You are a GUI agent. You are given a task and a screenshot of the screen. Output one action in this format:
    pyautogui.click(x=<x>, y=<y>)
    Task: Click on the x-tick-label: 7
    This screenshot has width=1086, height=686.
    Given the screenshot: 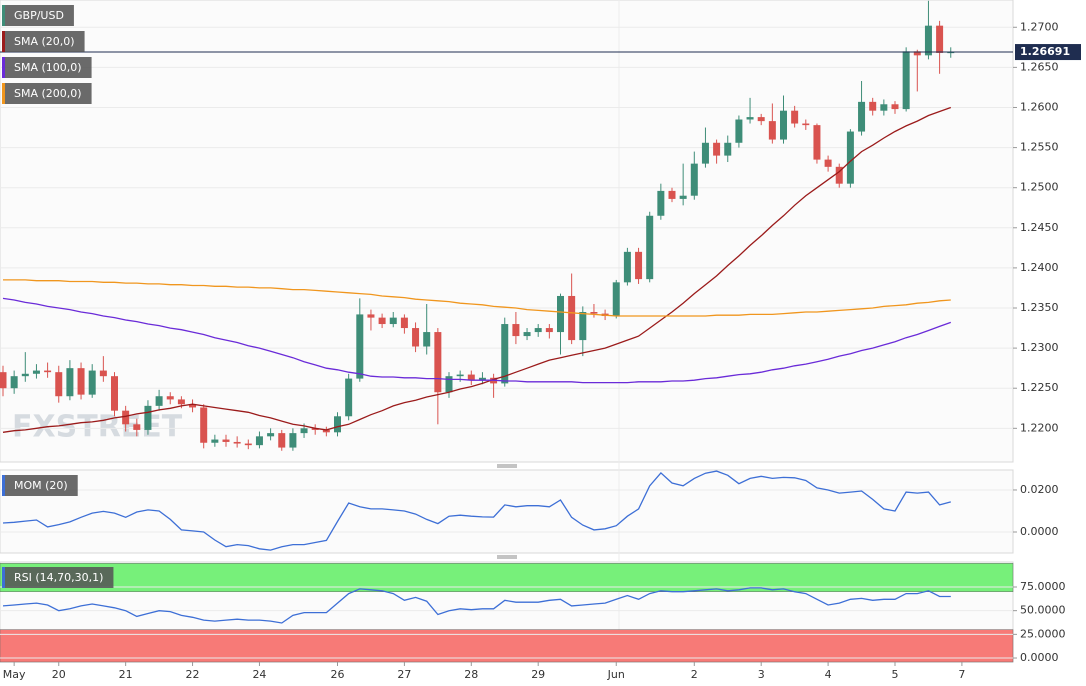 What is the action you would take?
    pyautogui.click(x=961, y=674)
    